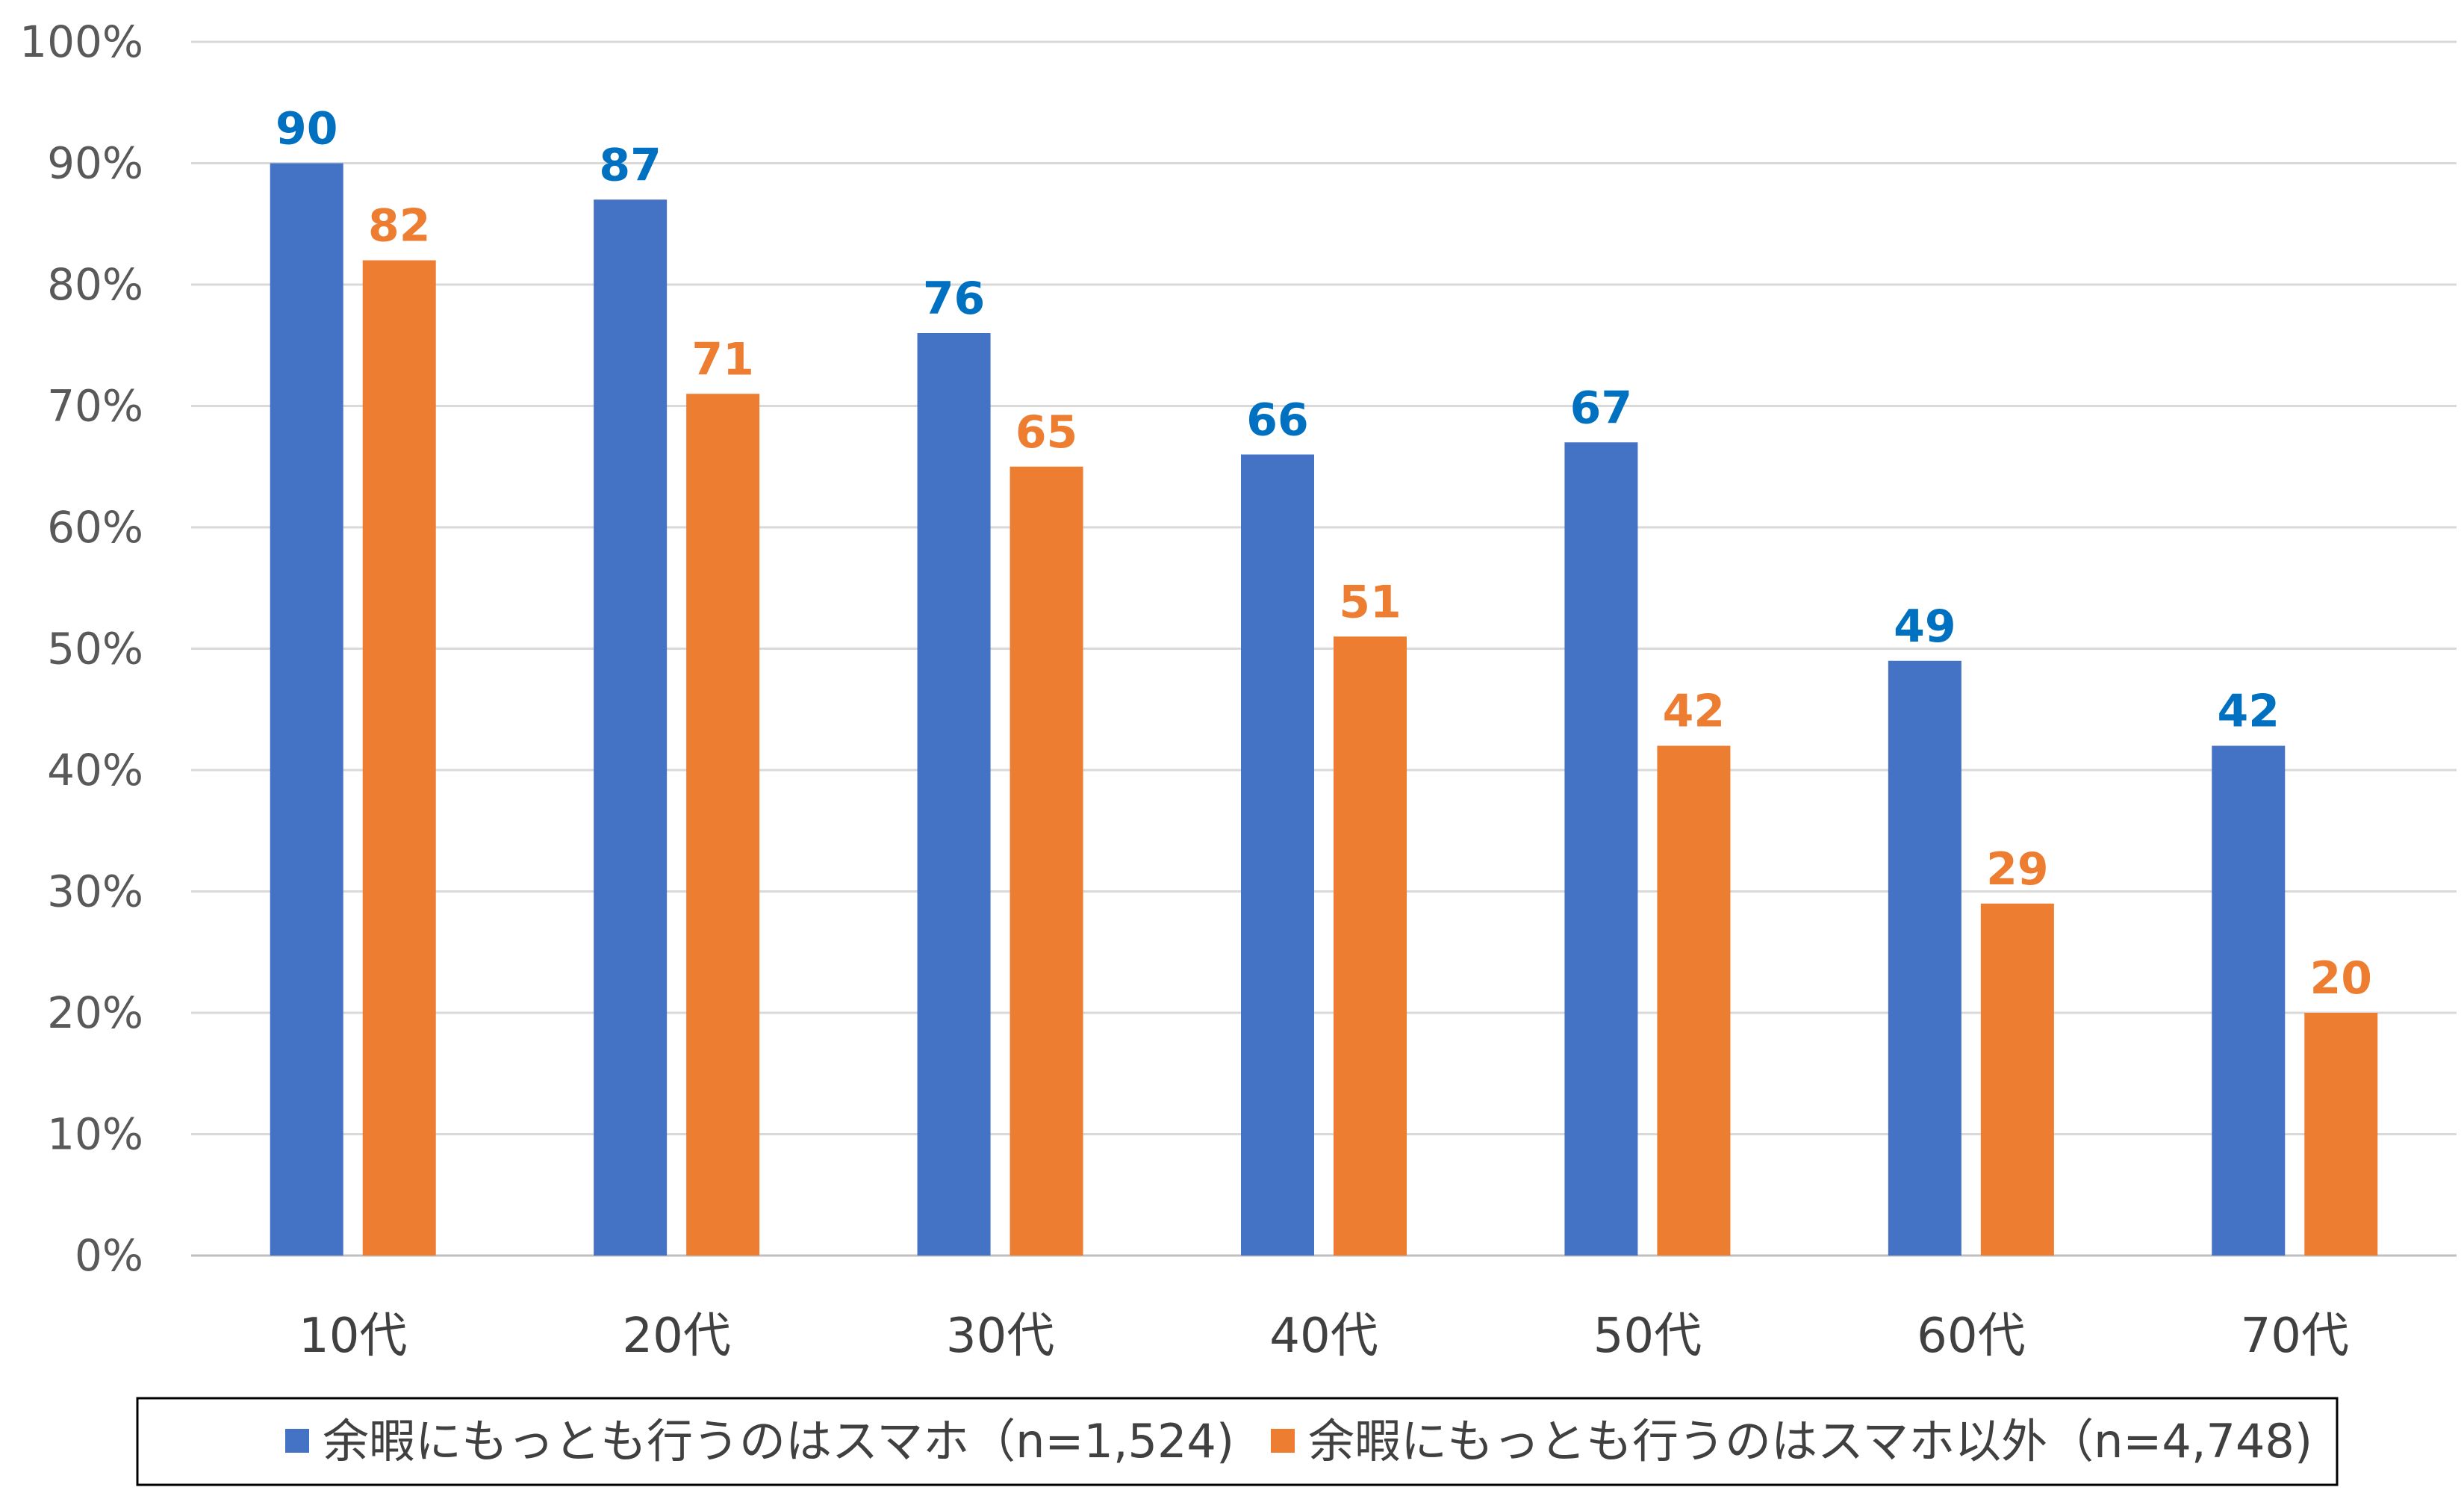 The width and height of the screenshot is (2464, 1508). I want to click on y-tick-label: 30%, so click(95, 891).